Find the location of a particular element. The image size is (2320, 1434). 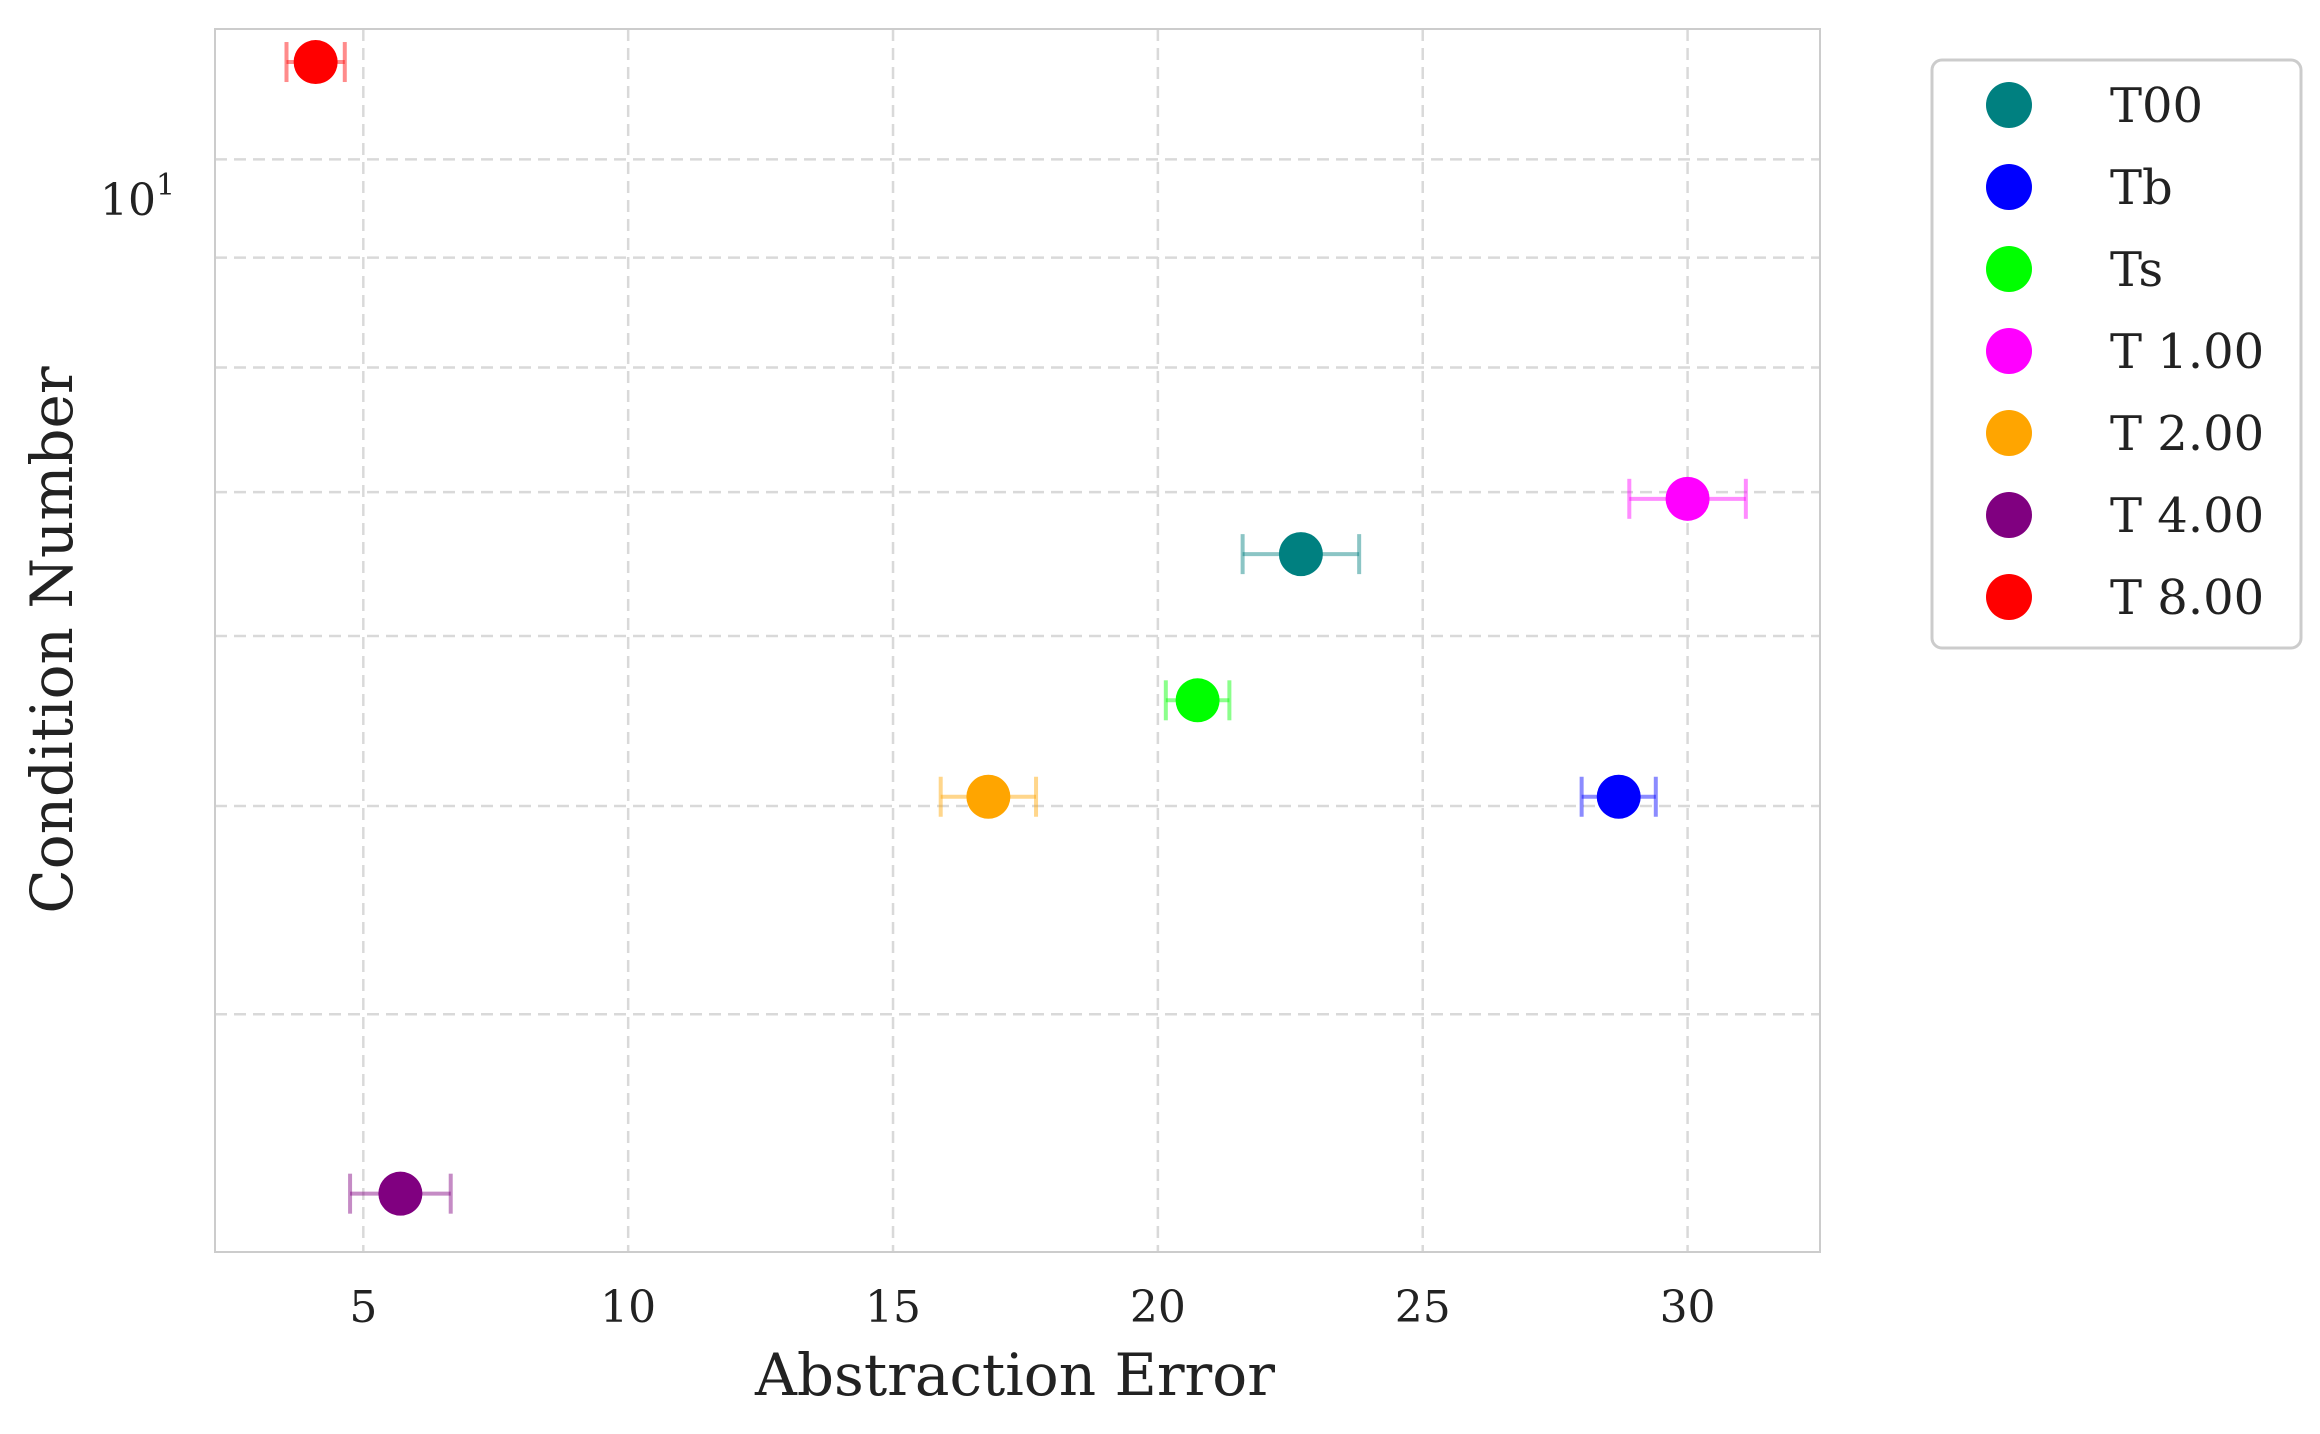

legend-items: T00 Tb Ts T 1.00 T 2.00 T 4.00 T 8.00 is located at coordinates (2125, 352).